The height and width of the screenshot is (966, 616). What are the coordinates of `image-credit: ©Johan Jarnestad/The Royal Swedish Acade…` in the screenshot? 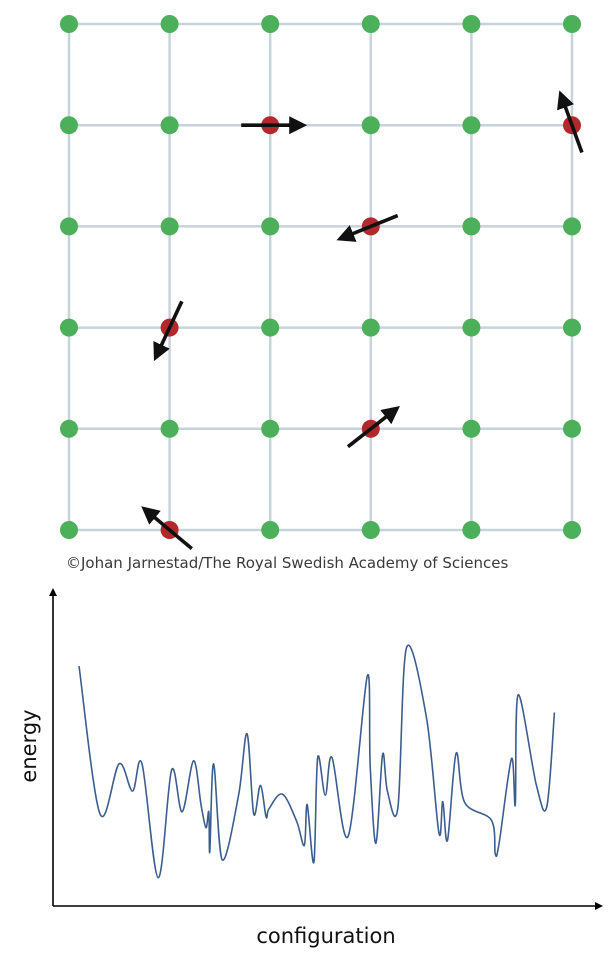 It's located at (287, 563).